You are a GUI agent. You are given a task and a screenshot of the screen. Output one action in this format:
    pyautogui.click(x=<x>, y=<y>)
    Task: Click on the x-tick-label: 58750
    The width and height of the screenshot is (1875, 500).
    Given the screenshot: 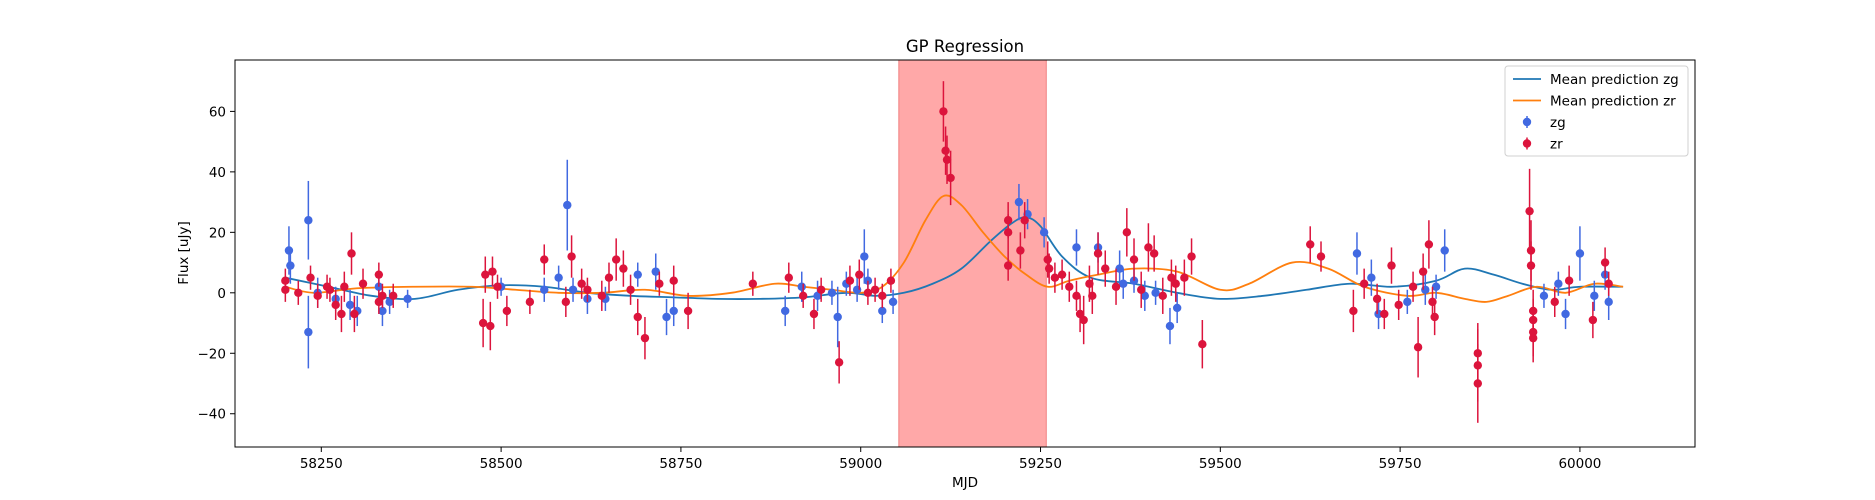 What is the action you would take?
    pyautogui.click(x=680, y=464)
    